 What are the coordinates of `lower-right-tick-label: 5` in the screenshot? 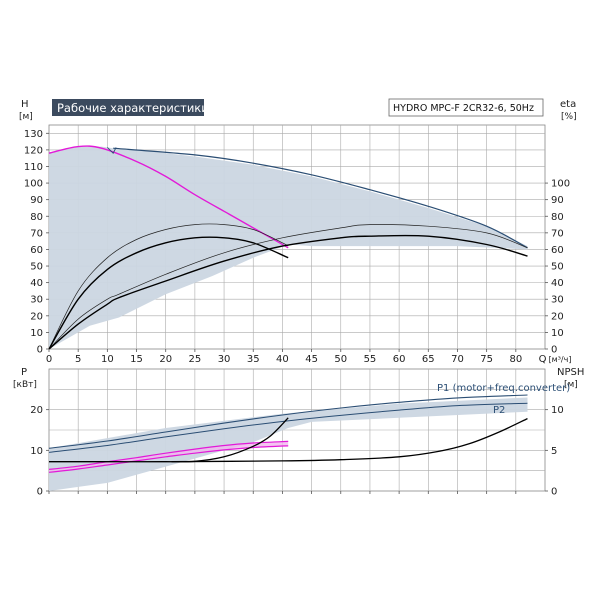 It's located at (554, 451).